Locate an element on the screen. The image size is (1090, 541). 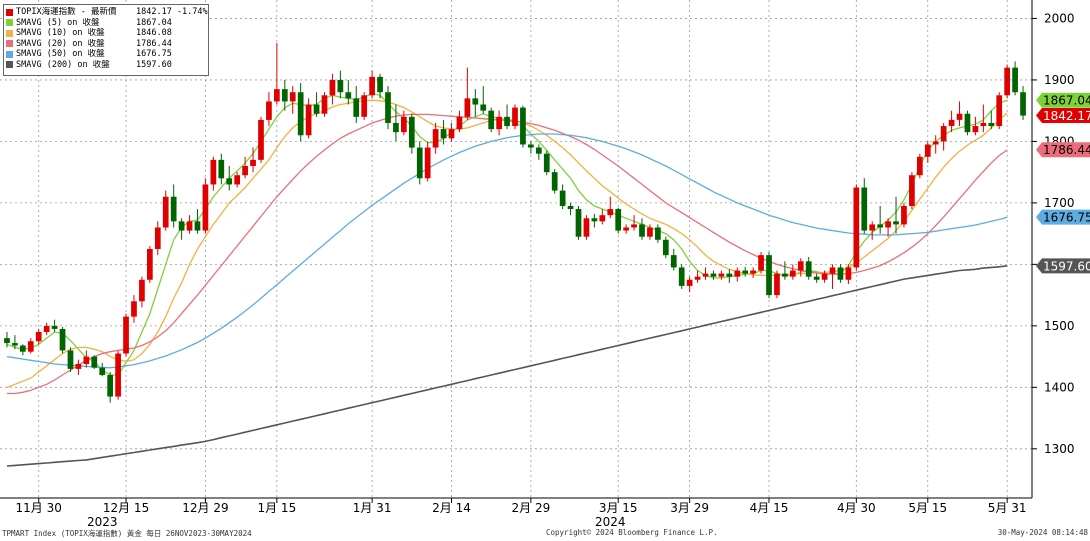
x-tick-label: 5月 31 is located at coordinates (1007, 508).